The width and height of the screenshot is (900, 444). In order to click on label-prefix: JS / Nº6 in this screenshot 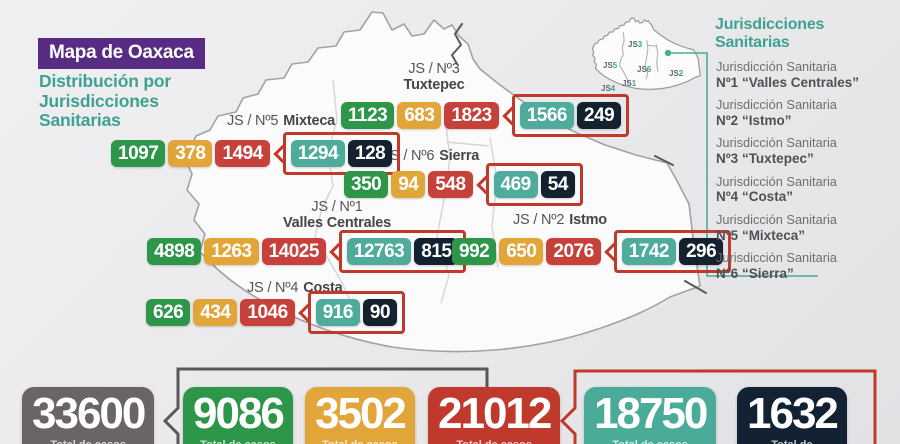, I will do `click(409, 156)`.